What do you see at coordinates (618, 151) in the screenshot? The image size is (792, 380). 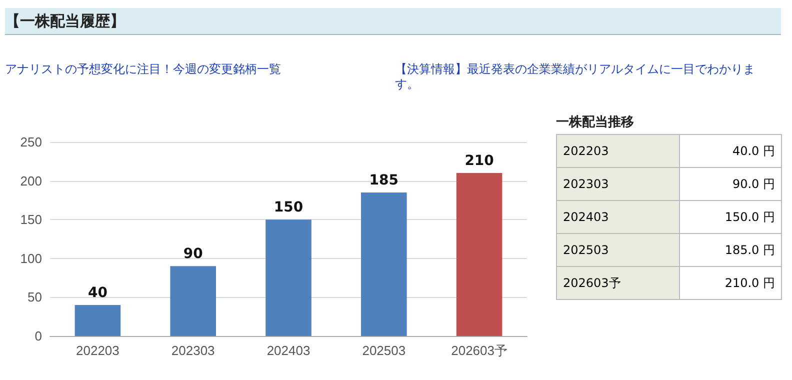 I see `text: 202203` at bounding box center [618, 151].